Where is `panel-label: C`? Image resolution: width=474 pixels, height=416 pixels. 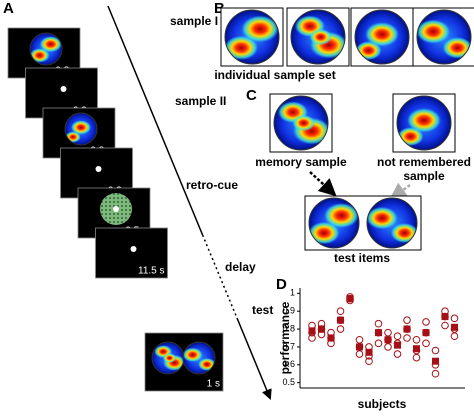
panel-label: C is located at coordinates (251, 95).